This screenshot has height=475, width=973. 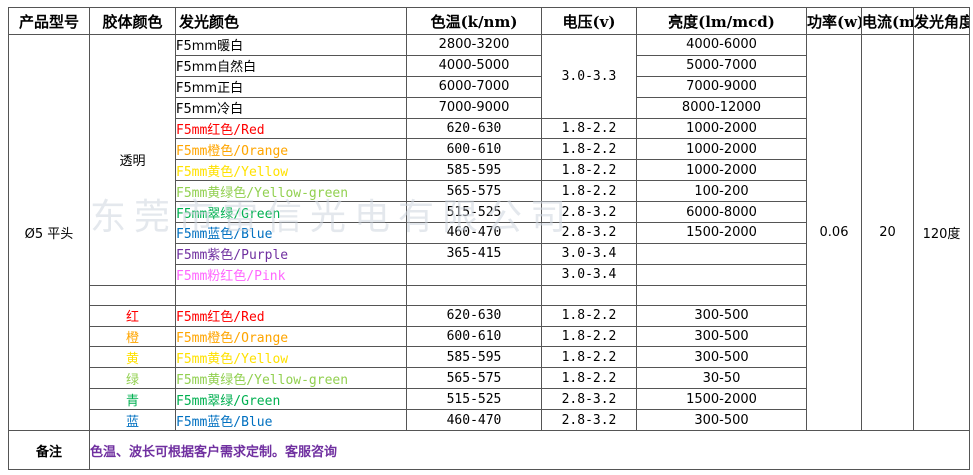 I want to click on table-row: F5mm红色/Red 620-630 1.8-2.2 1000-2000, so click(x=489, y=128).